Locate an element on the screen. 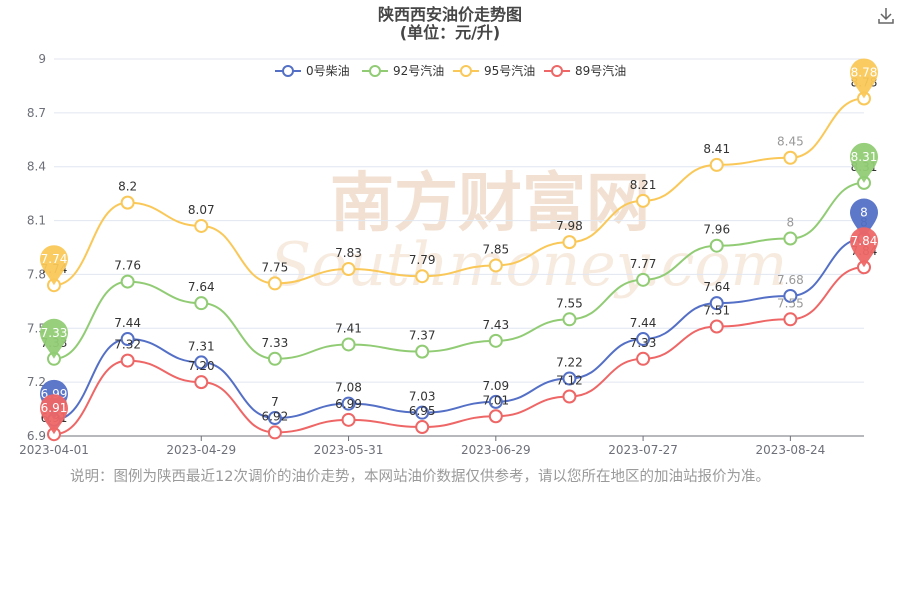 This screenshot has width=900, height=600. watermark-en: Southmoney.com is located at coordinates (528, 265).